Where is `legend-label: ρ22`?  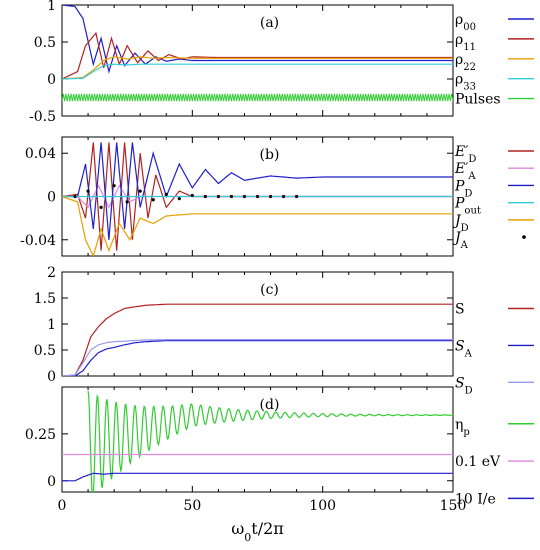
legend-label: ρ22 is located at coordinates (465, 62).